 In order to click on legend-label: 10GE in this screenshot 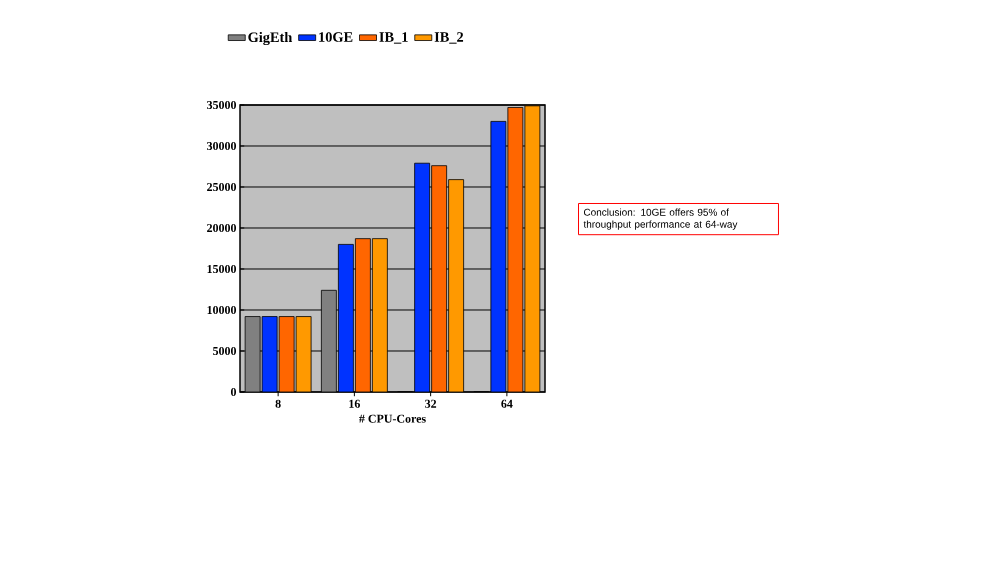, I will do `click(336, 37)`.